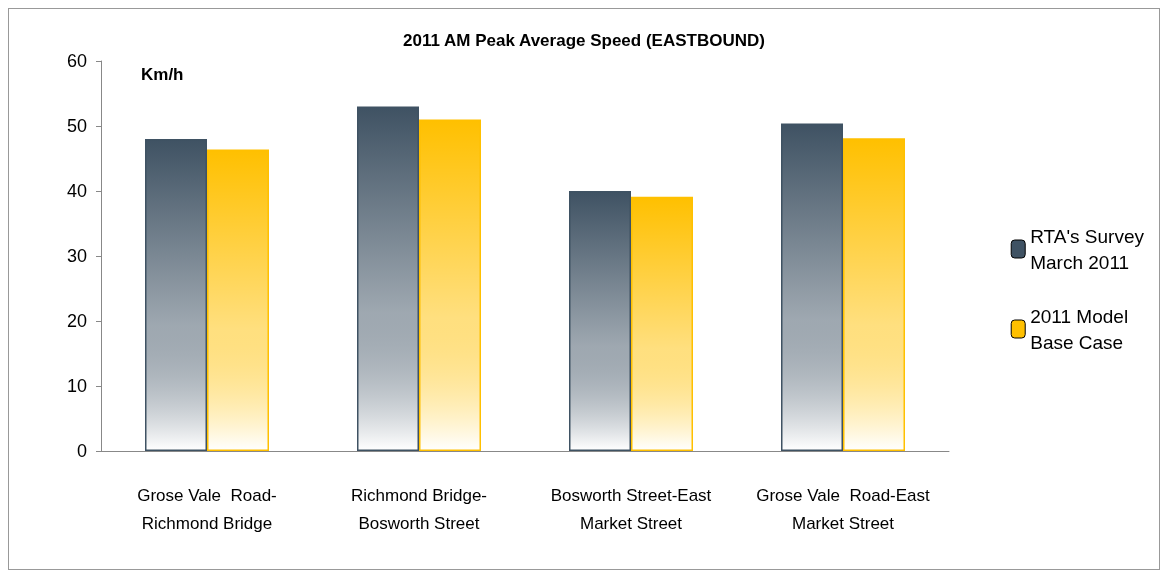 This screenshot has width=1169, height=582. I want to click on y-tick-label: 10, so click(76, 386).